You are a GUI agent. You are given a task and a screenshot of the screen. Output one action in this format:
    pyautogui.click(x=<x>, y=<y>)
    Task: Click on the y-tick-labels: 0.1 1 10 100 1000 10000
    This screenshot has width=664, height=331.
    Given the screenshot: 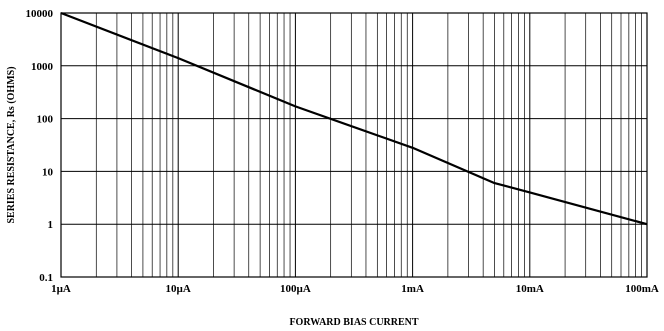 What is the action you would take?
    pyautogui.click(x=40, y=146)
    